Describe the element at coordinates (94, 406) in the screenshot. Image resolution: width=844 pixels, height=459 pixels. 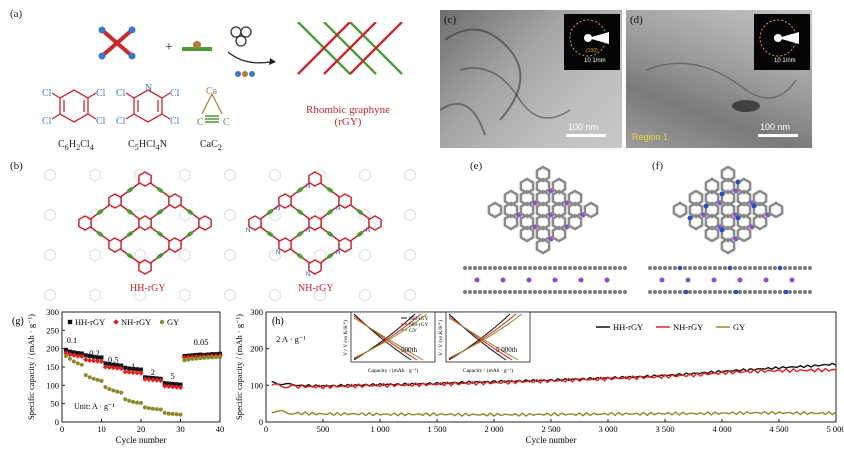
I see `unit-note: Unit: A · g⁻¹` at that location.